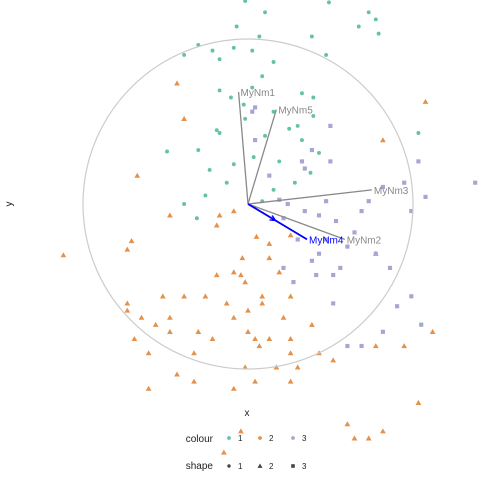 This screenshot has width=480, height=480. Describe the element at coordinates (246, 439) in the screenshot. I see `legend-colour: colour 1 2 3` at that location.